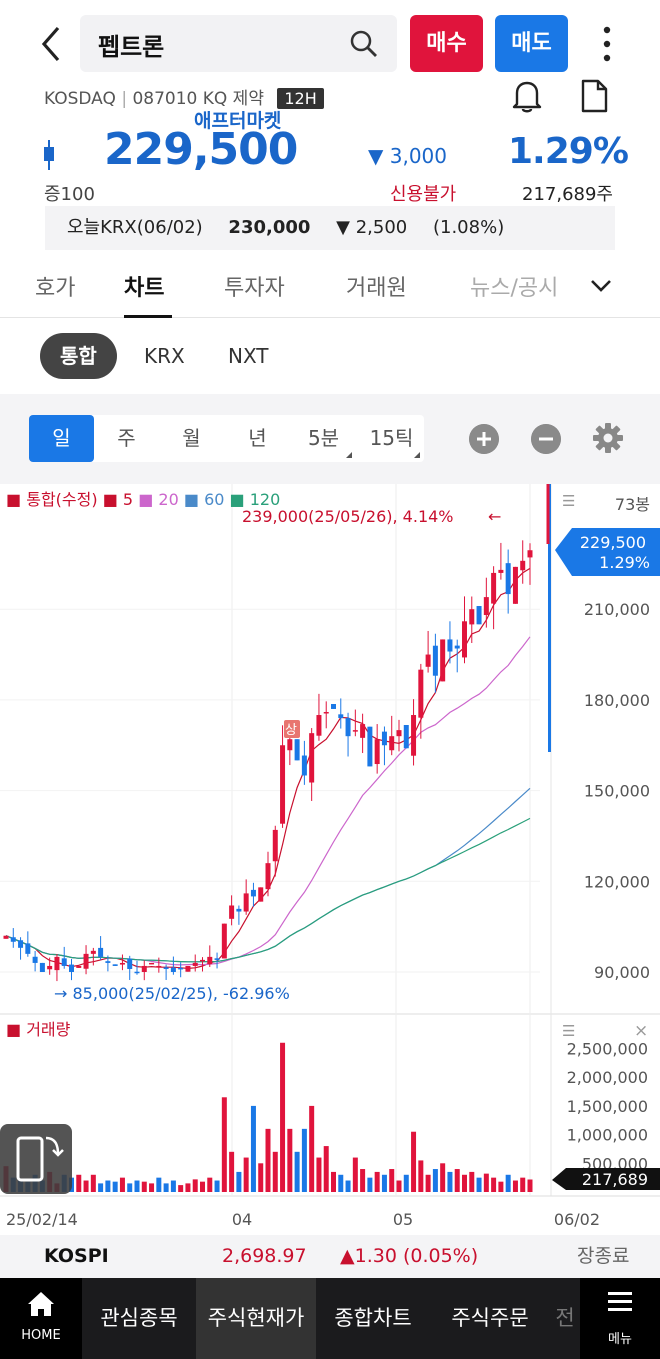  I want to click on nav-menu: 메뉴, so click(620, 1318).